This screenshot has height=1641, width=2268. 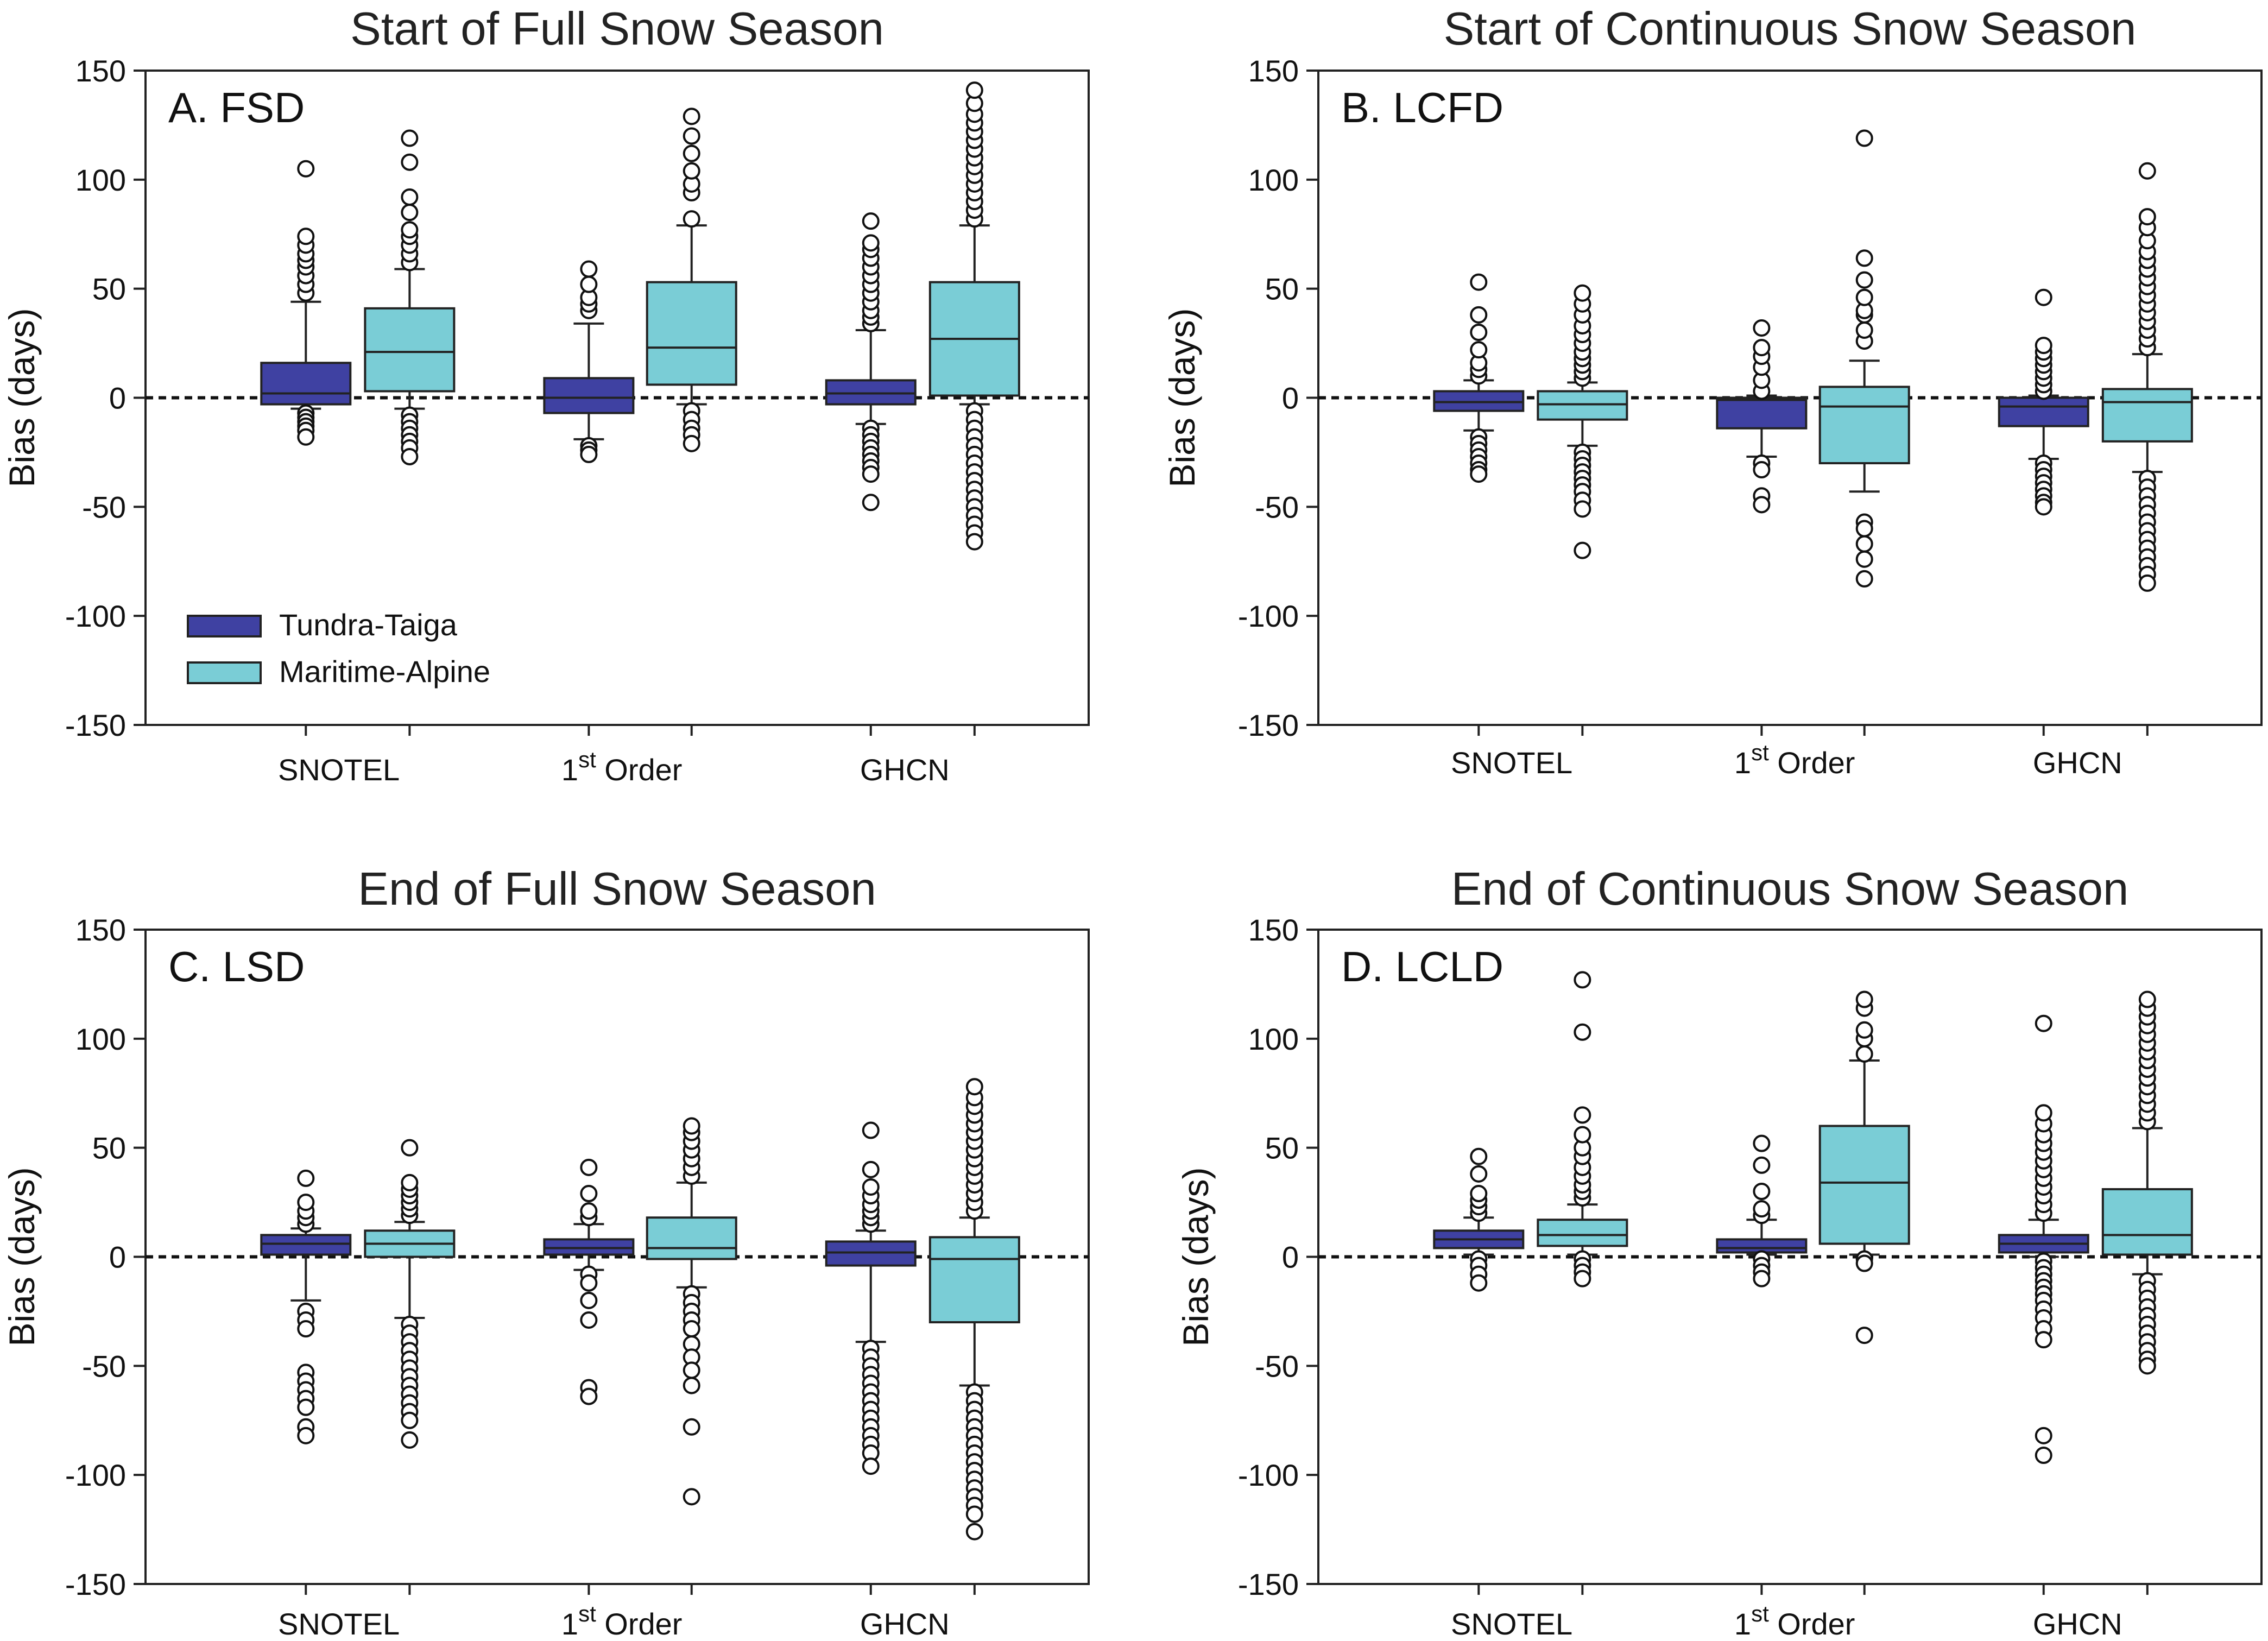 What do you see at coordinates (1422, 107) in the screenshot?
I see `panel-label: B. LCFD` at bounding box center [1422, 107].